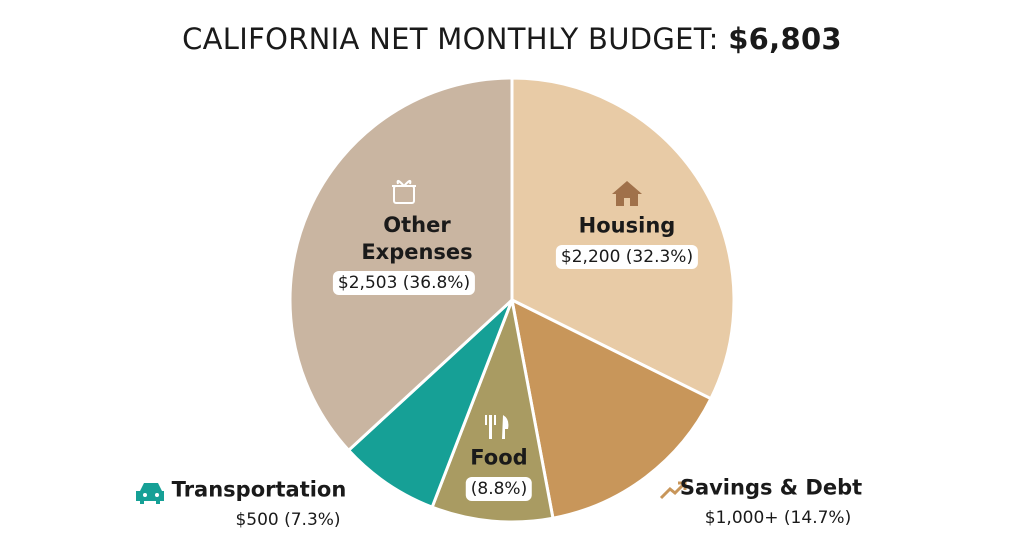 The height and width of the screenshot is (559, 1024). I want to click on car-icon, so click(150, 493).